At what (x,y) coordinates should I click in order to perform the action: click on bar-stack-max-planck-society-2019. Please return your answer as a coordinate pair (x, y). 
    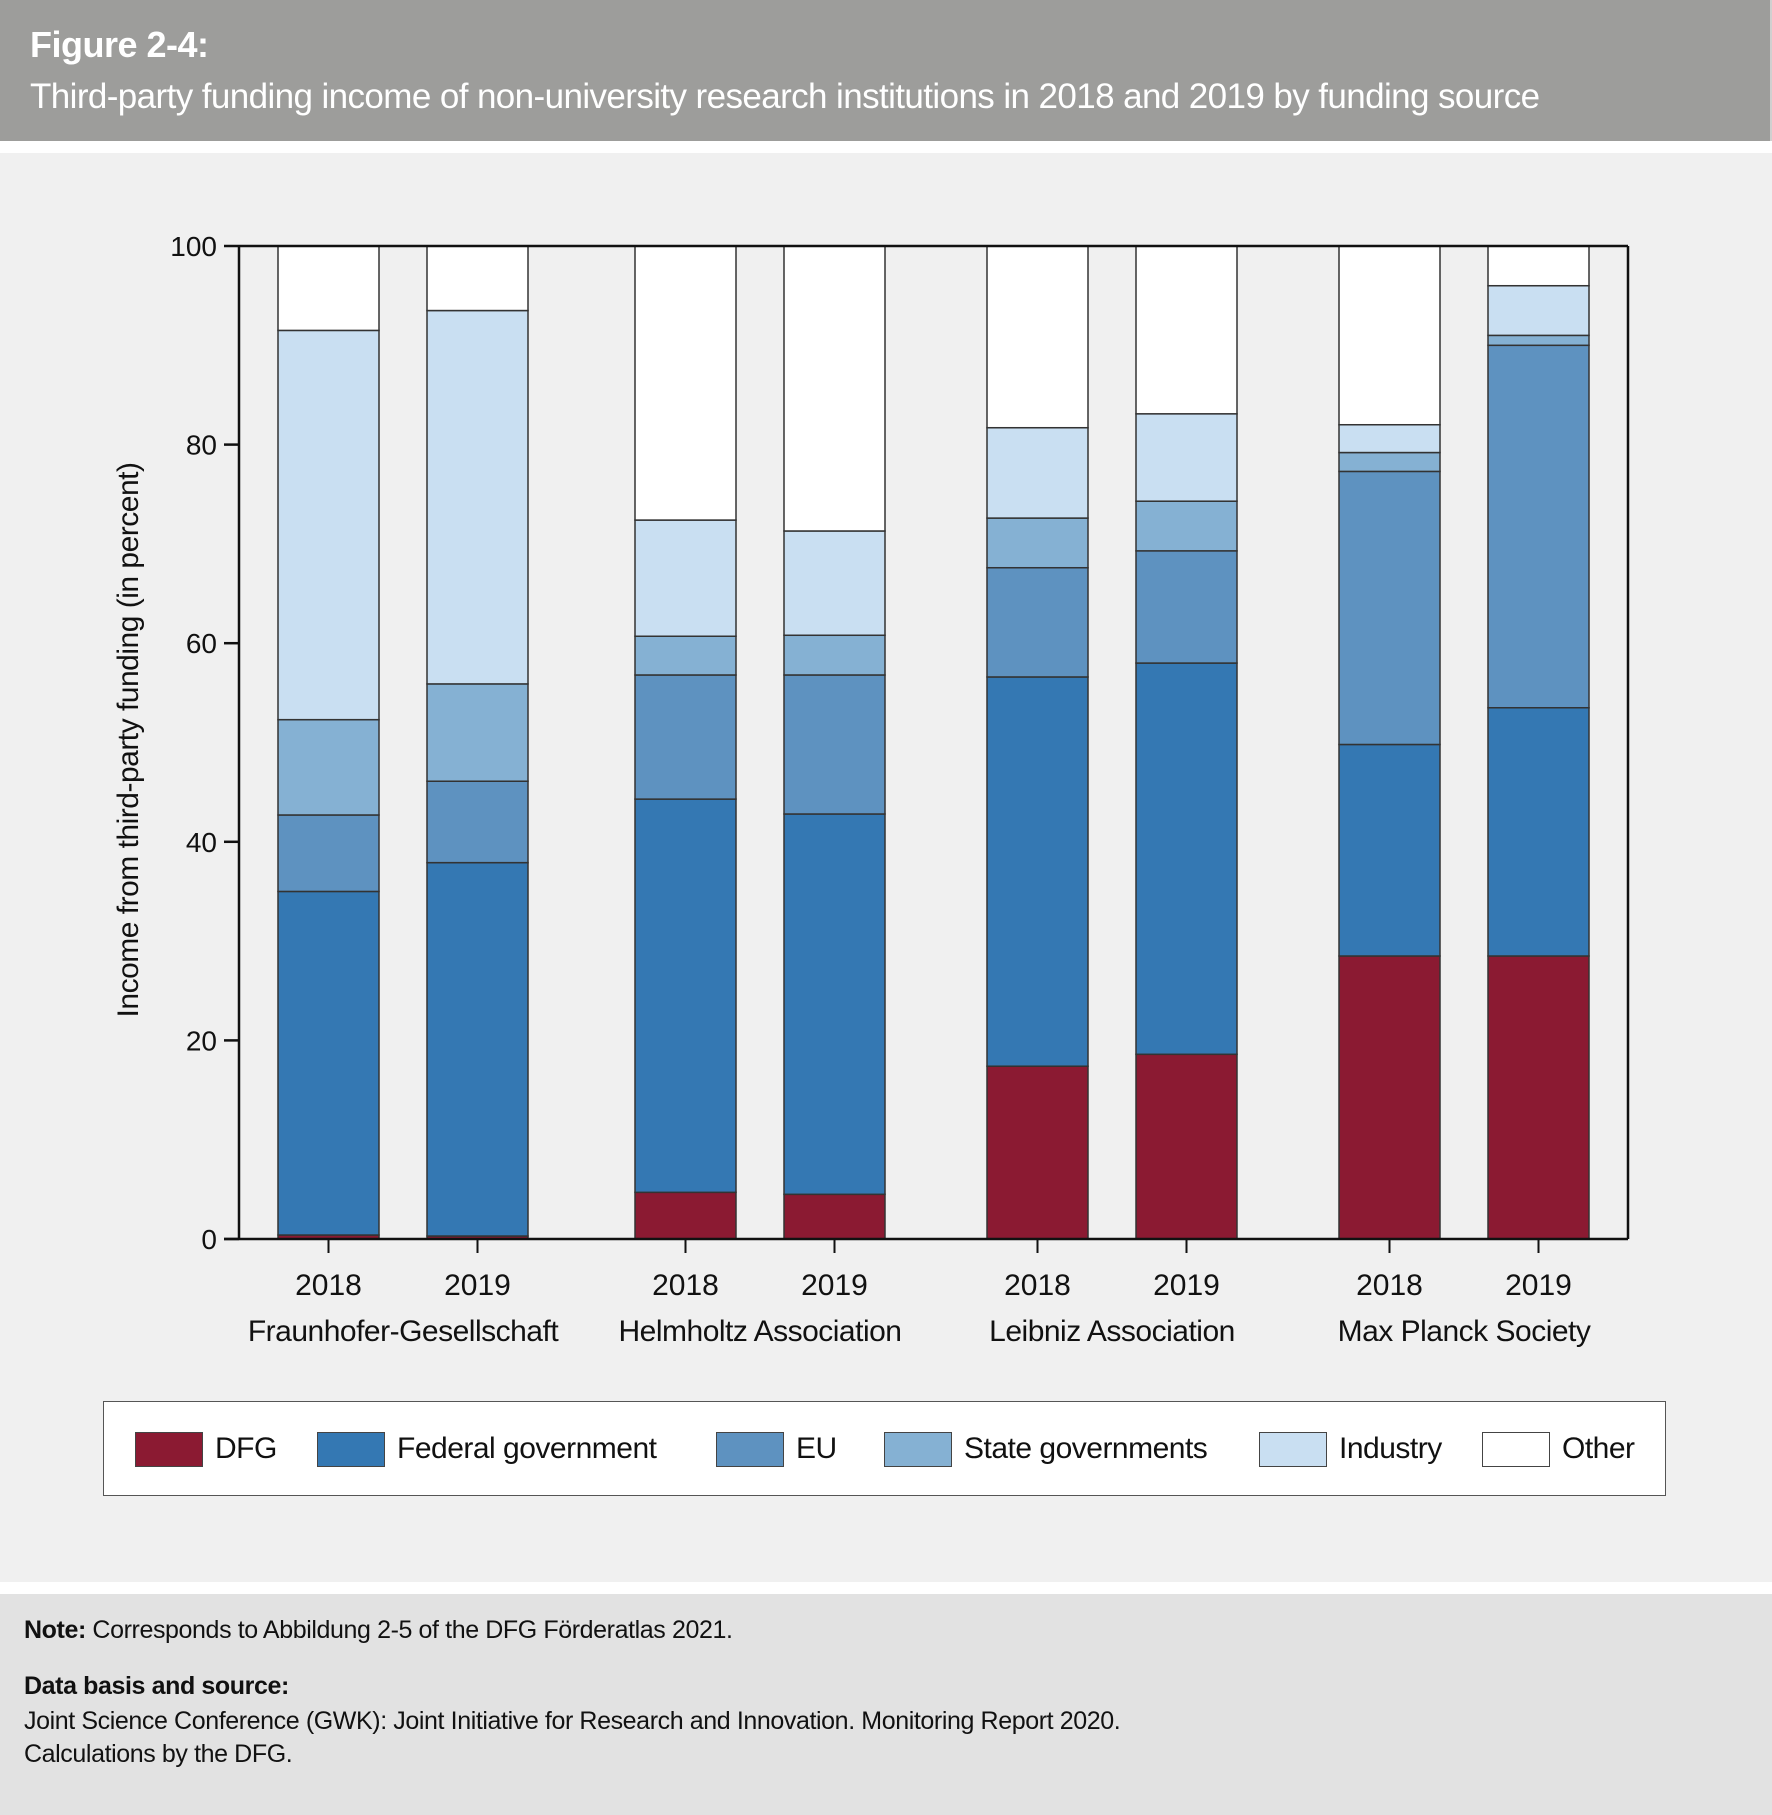
    Looking at the image, I should click on (1538, 742).